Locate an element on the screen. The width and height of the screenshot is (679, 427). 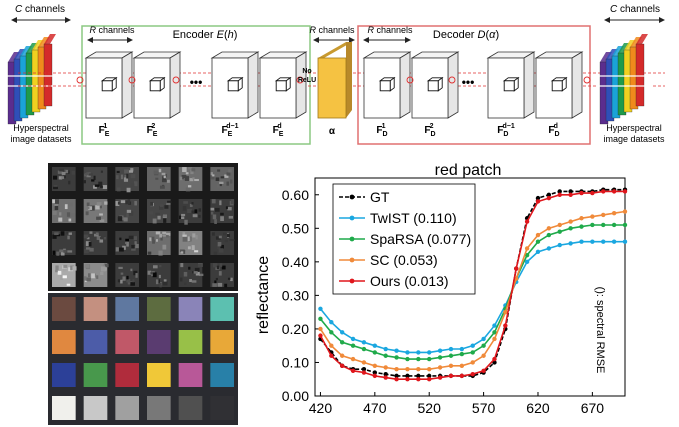
decoder-title: Decoder D(α) is located at coordinates (466, 35).